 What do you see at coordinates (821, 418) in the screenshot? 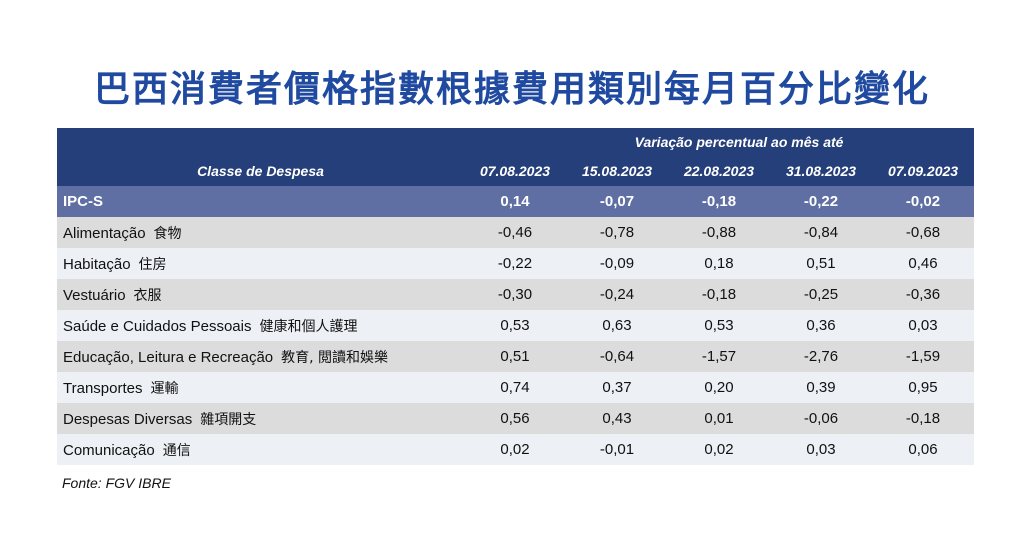
I see `value-cell: -0,06` at bounding box center [821, 418].